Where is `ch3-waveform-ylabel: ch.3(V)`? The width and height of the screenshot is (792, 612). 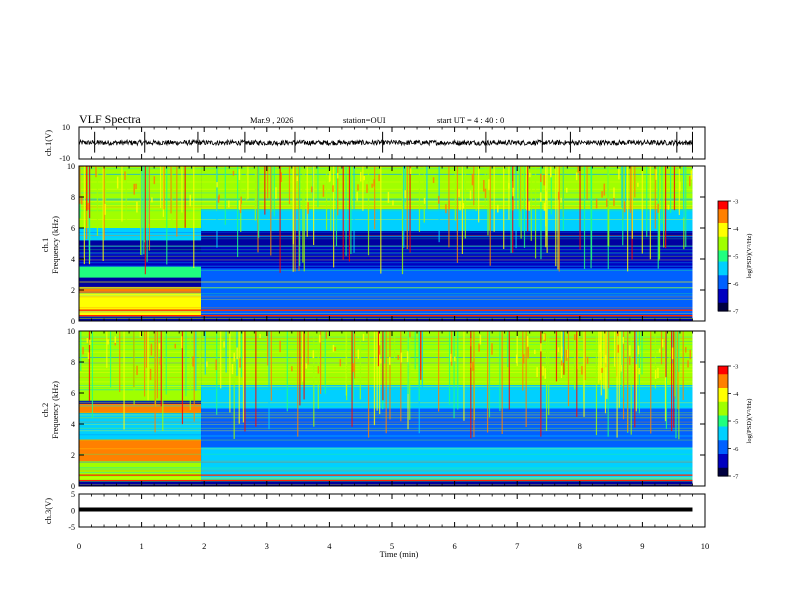 ch3-waveform-ylabel: ch.3(V) is located at coordinates (48, 511).